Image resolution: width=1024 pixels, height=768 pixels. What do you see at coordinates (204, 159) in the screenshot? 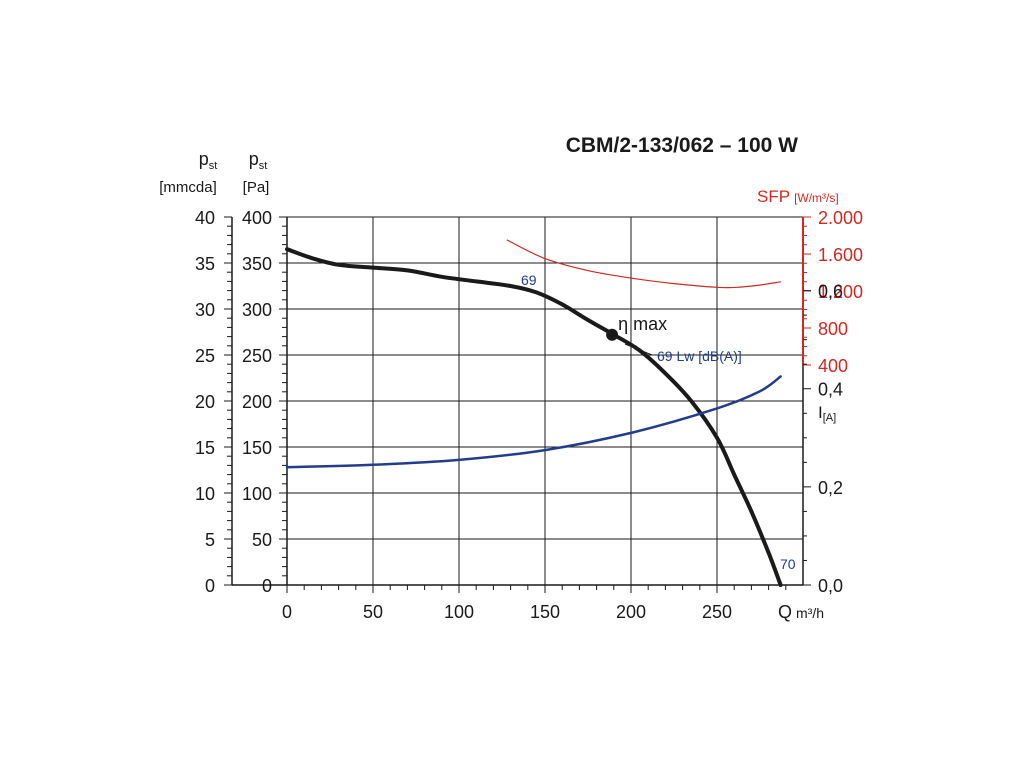
I see `y-axis-mmcda-symbol: p` at bounding box center [204, 159].